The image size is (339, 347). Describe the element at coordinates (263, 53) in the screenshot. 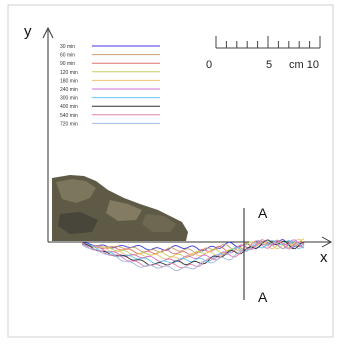

I see `scale-bar: 0 5 cm 10` at that location.